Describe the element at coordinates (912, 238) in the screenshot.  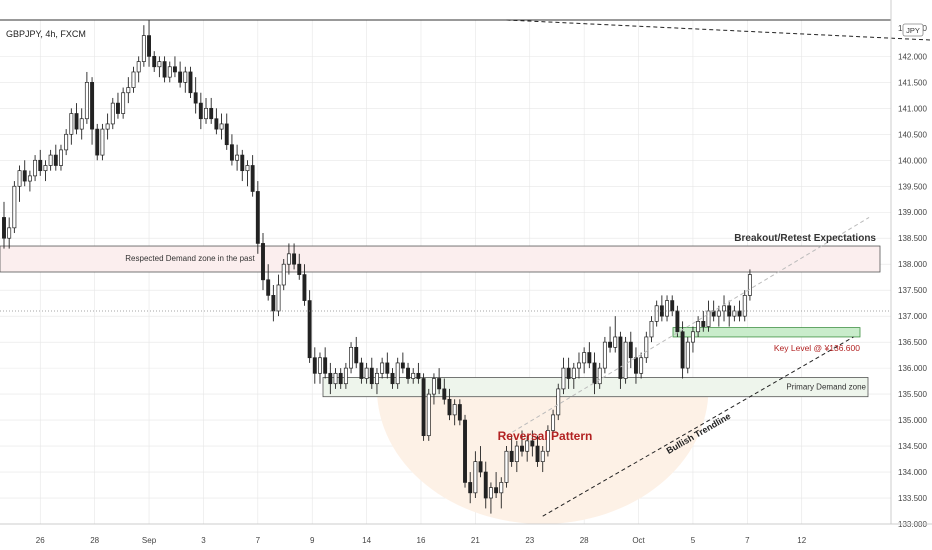
I see `y-tick-label-11: 138.500` at that location.